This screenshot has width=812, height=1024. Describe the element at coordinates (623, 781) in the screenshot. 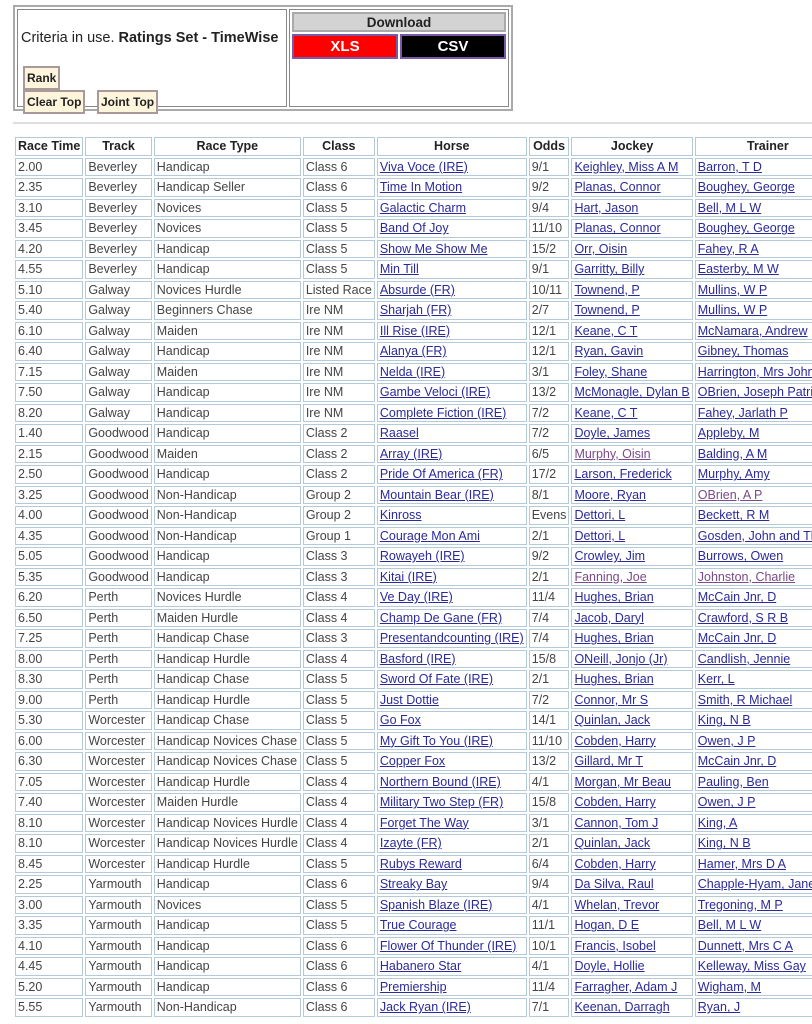

I see `jockey-link: Morgan, Mr Beau` at that location.